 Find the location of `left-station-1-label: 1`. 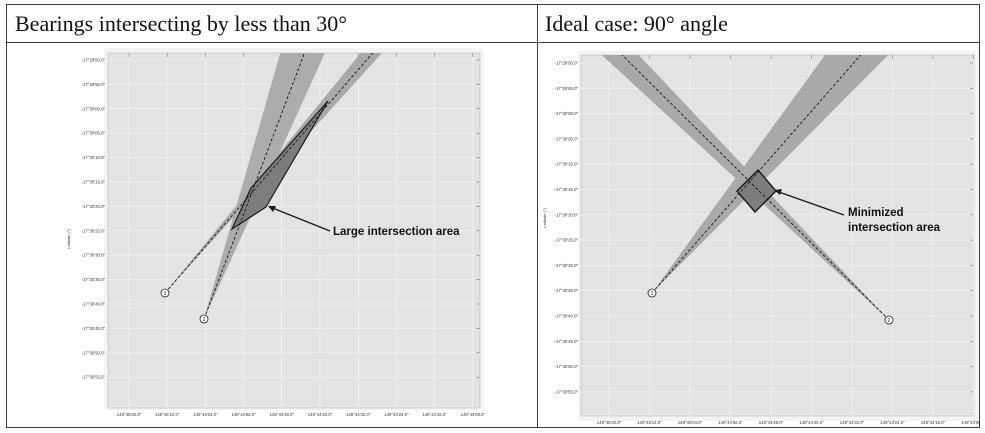

left-station-1-label: 1 is located at coordinates (165, 294).